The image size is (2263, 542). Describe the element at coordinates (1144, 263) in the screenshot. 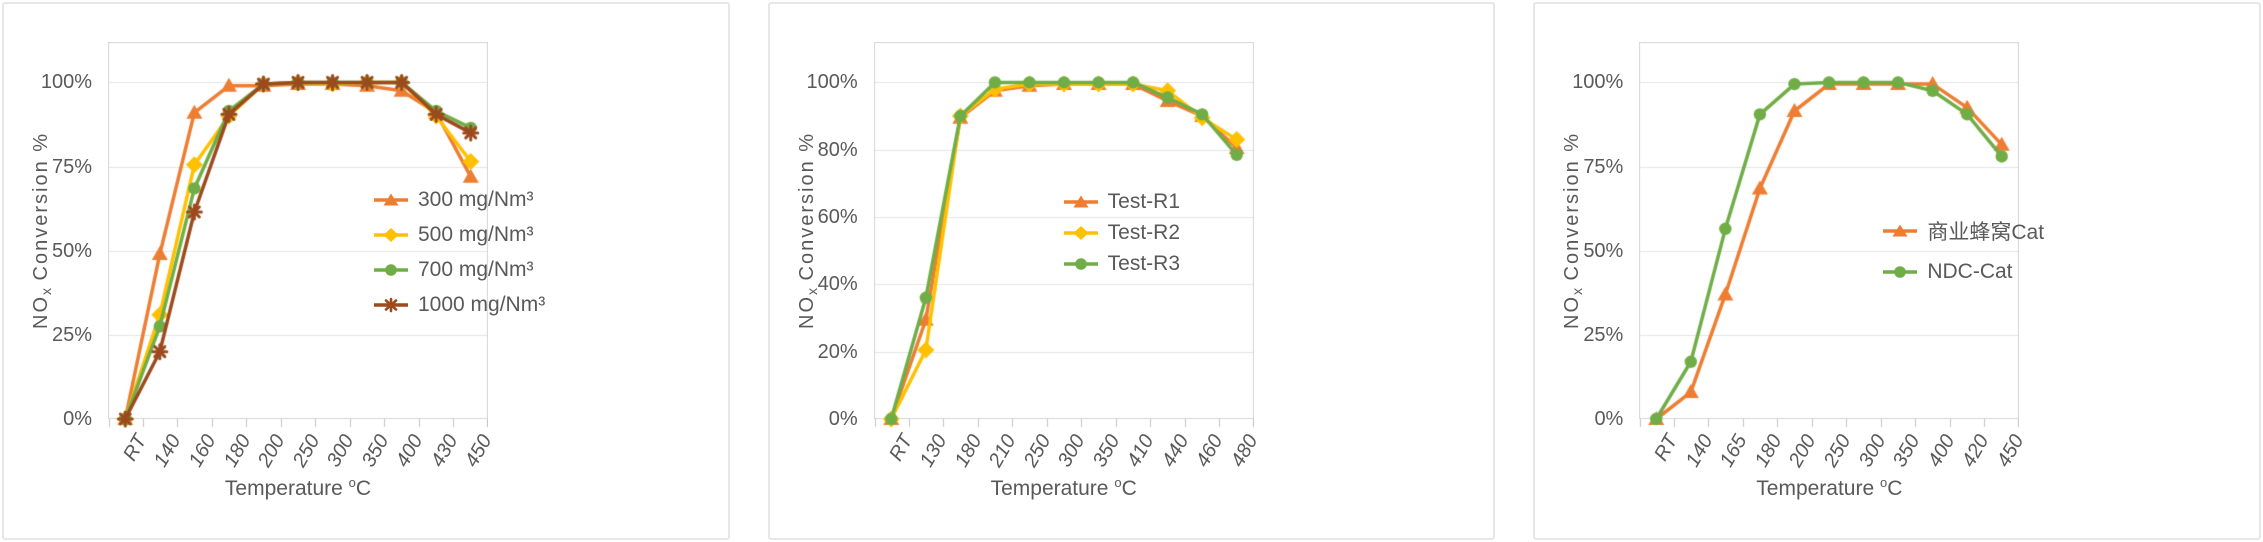

I see `legend-item-label: Test-R3` at that location.